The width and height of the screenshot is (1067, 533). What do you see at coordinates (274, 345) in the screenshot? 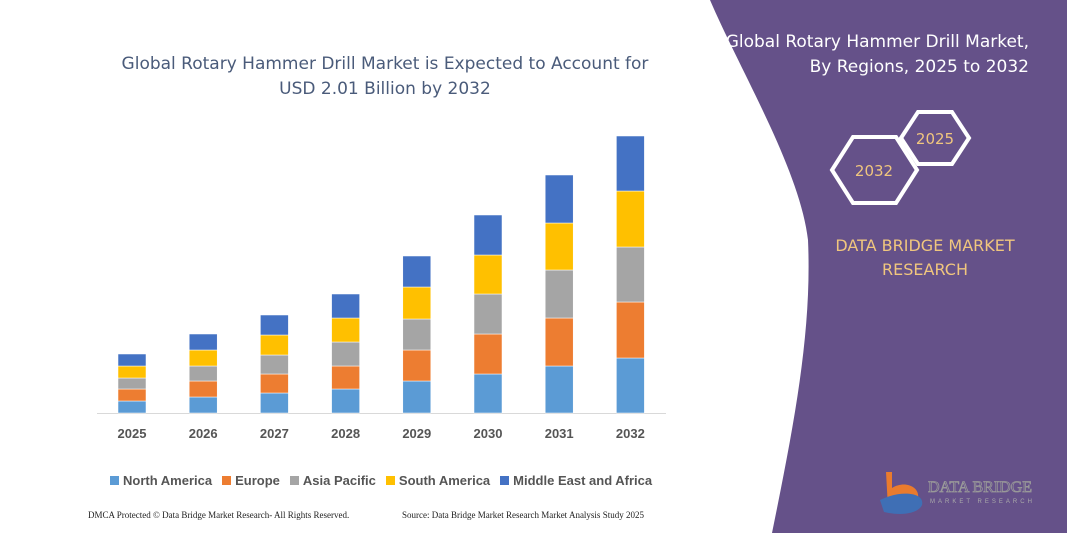
I see `bar-segment-2027-south-america` at bounding box center [274, 345].